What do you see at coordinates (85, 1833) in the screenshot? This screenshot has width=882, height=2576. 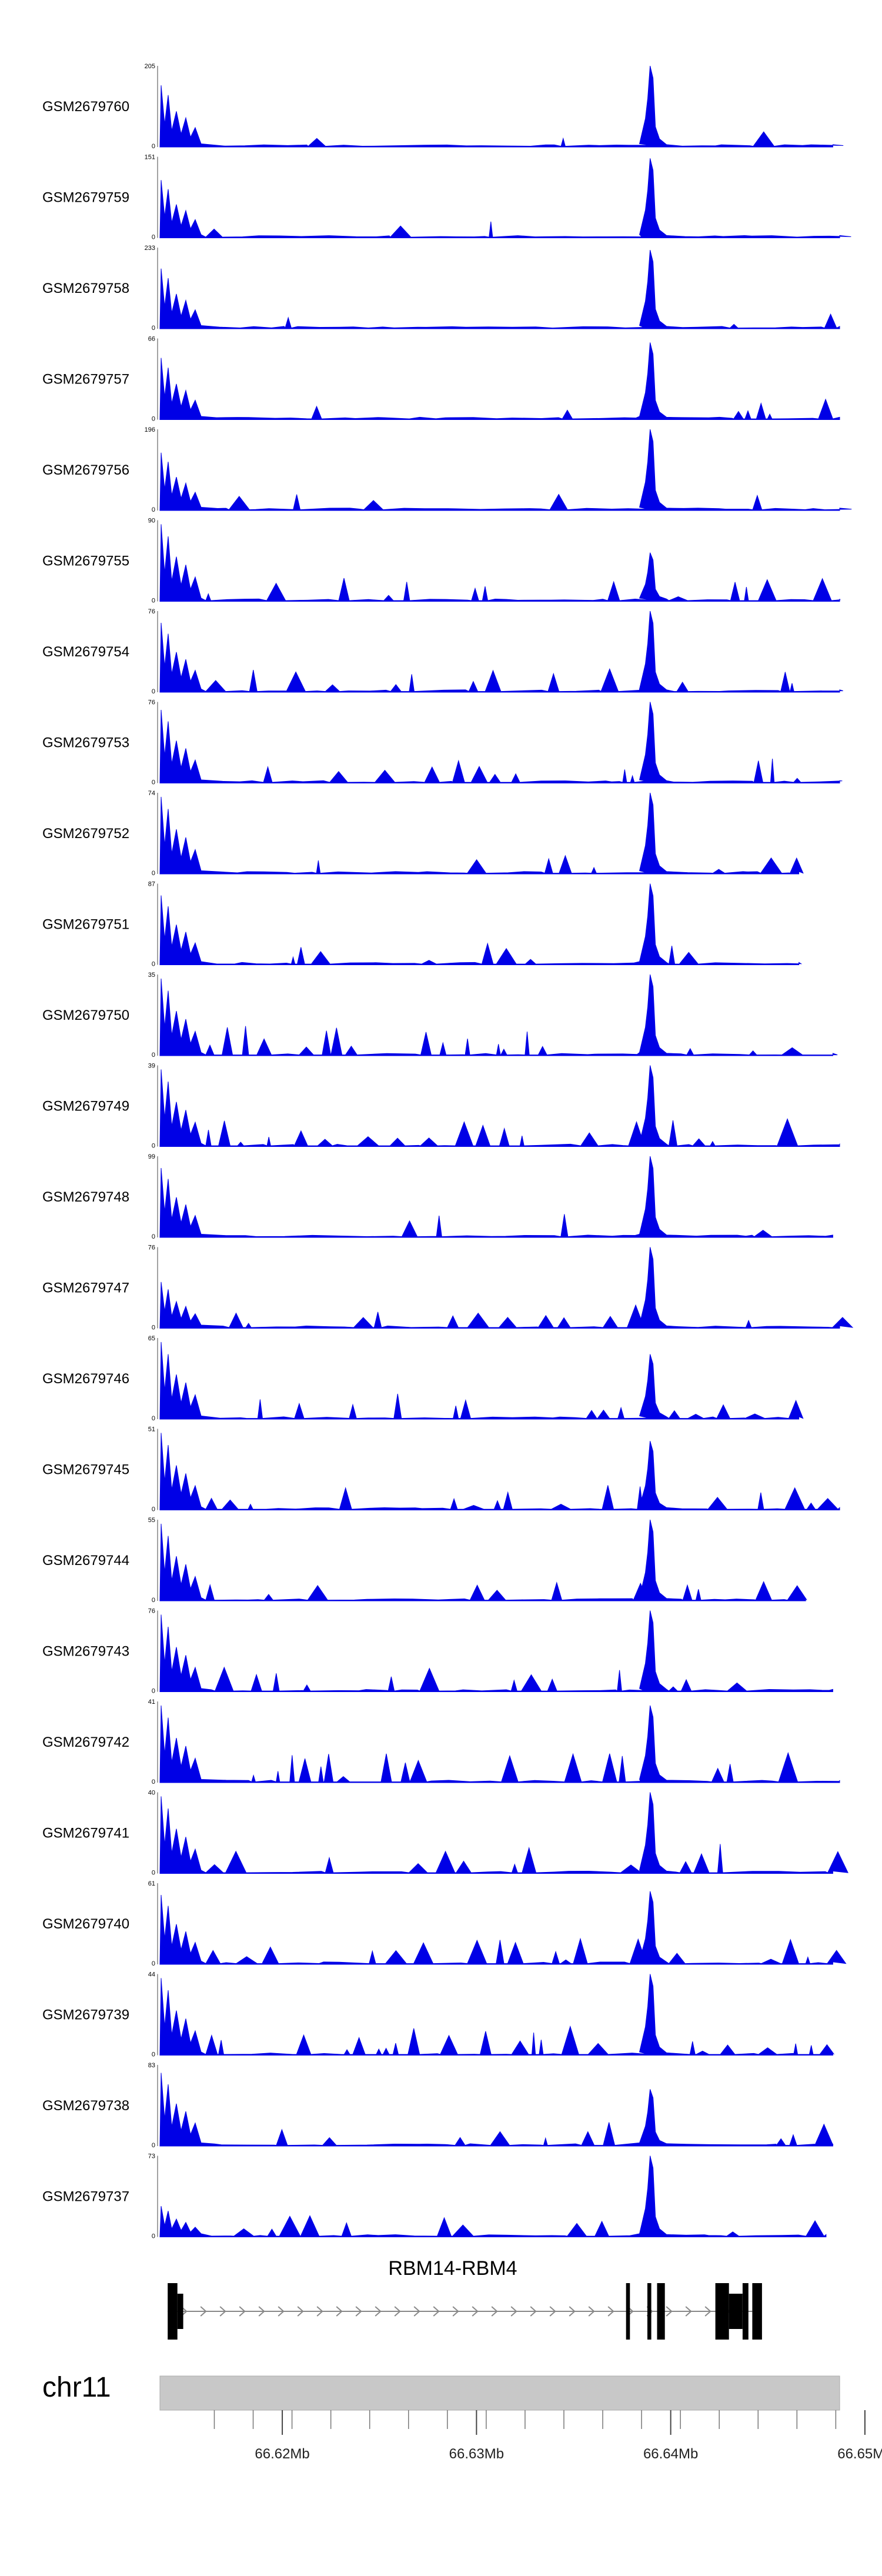 I see `track-label: GSM2679741` at bounding box center [85, 1833].